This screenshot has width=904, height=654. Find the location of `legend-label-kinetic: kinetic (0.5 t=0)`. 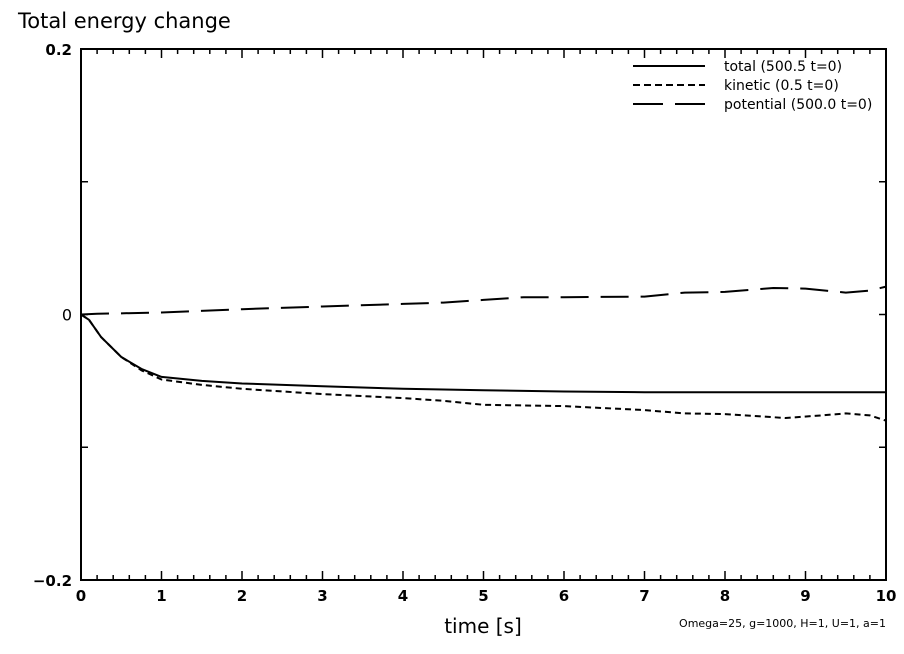

legend-label-kinetic: kinetic (0.5 t=0) is located at coordinates (781, 86).